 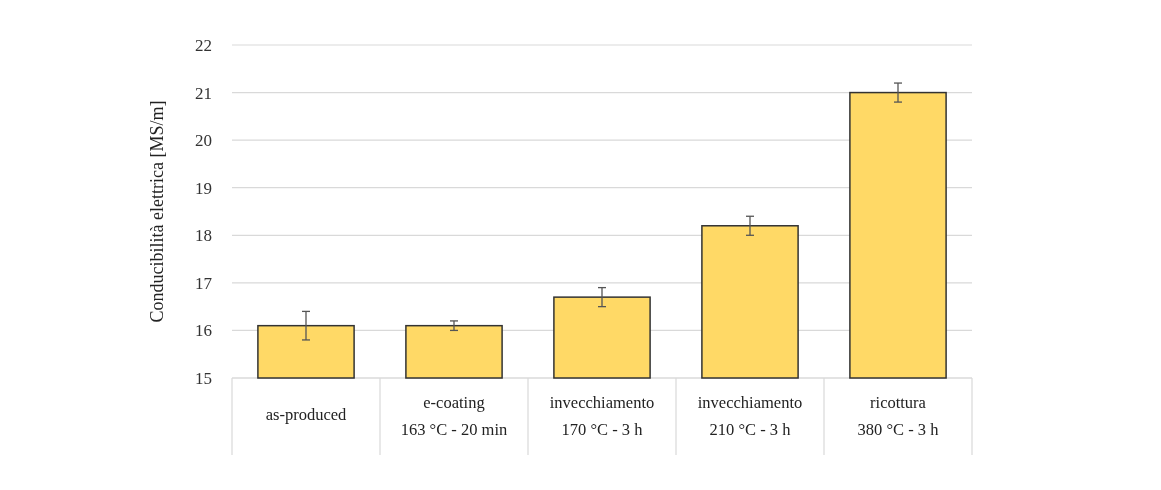 I want to click on x-tick-label: ricottura 380 °C - 3 h, so click(x=898, y=416).